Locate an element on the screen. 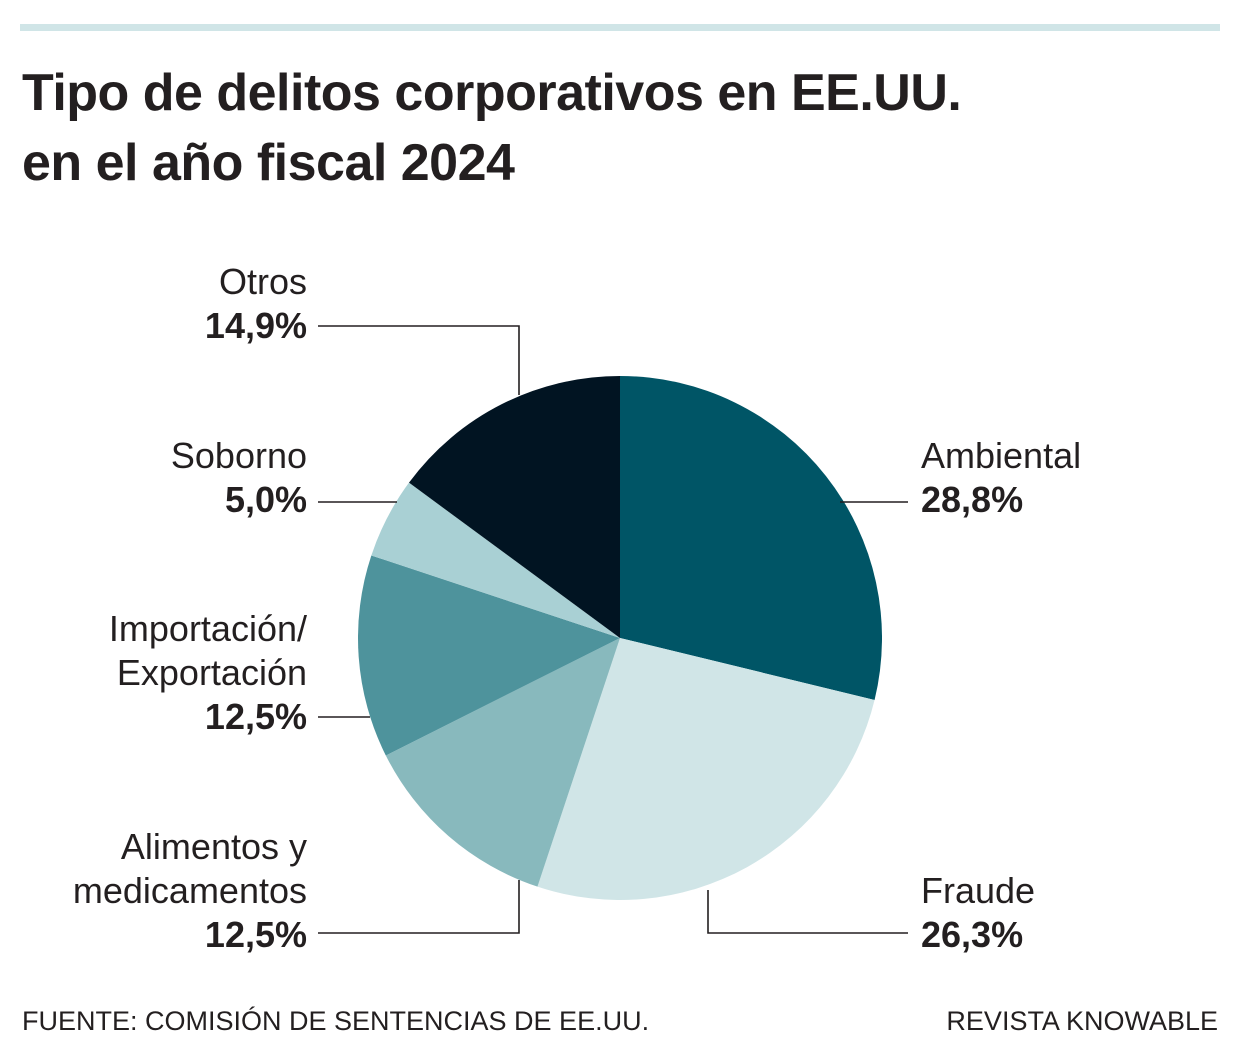  slice-label: Otros 14,9% is located at coordinates (256, 304).